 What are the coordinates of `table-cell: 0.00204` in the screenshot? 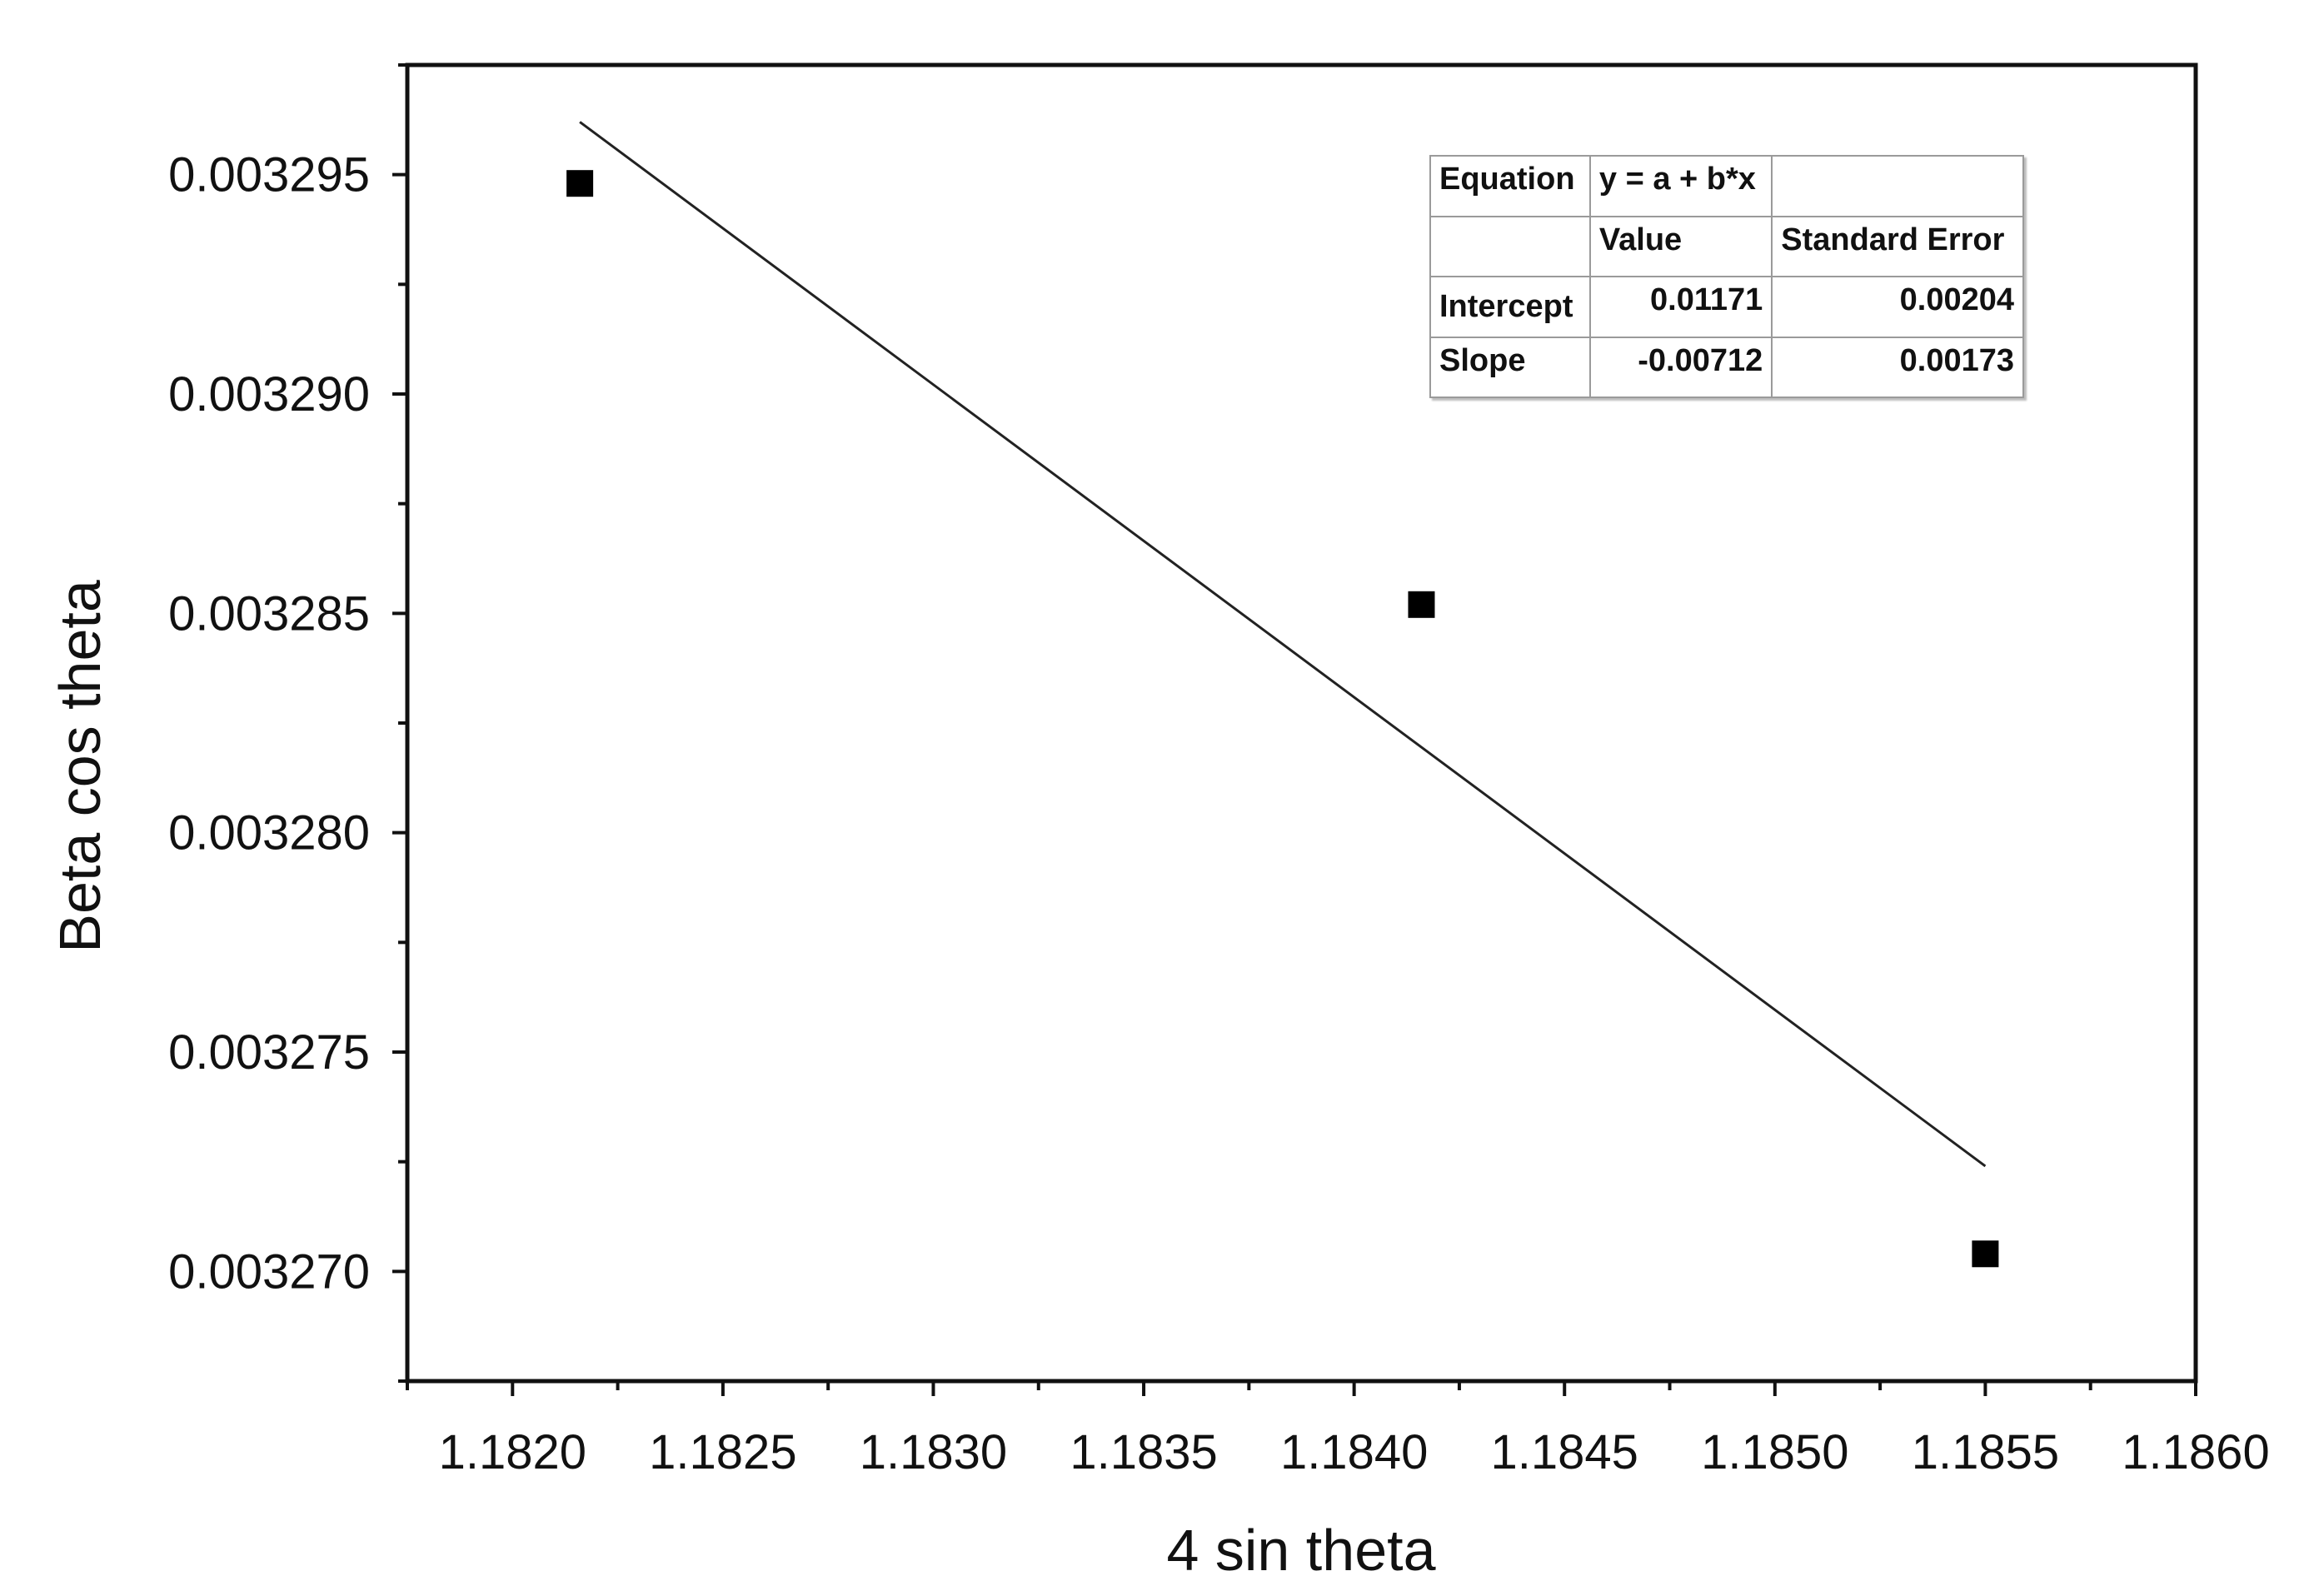 It's located at (1897, 307).